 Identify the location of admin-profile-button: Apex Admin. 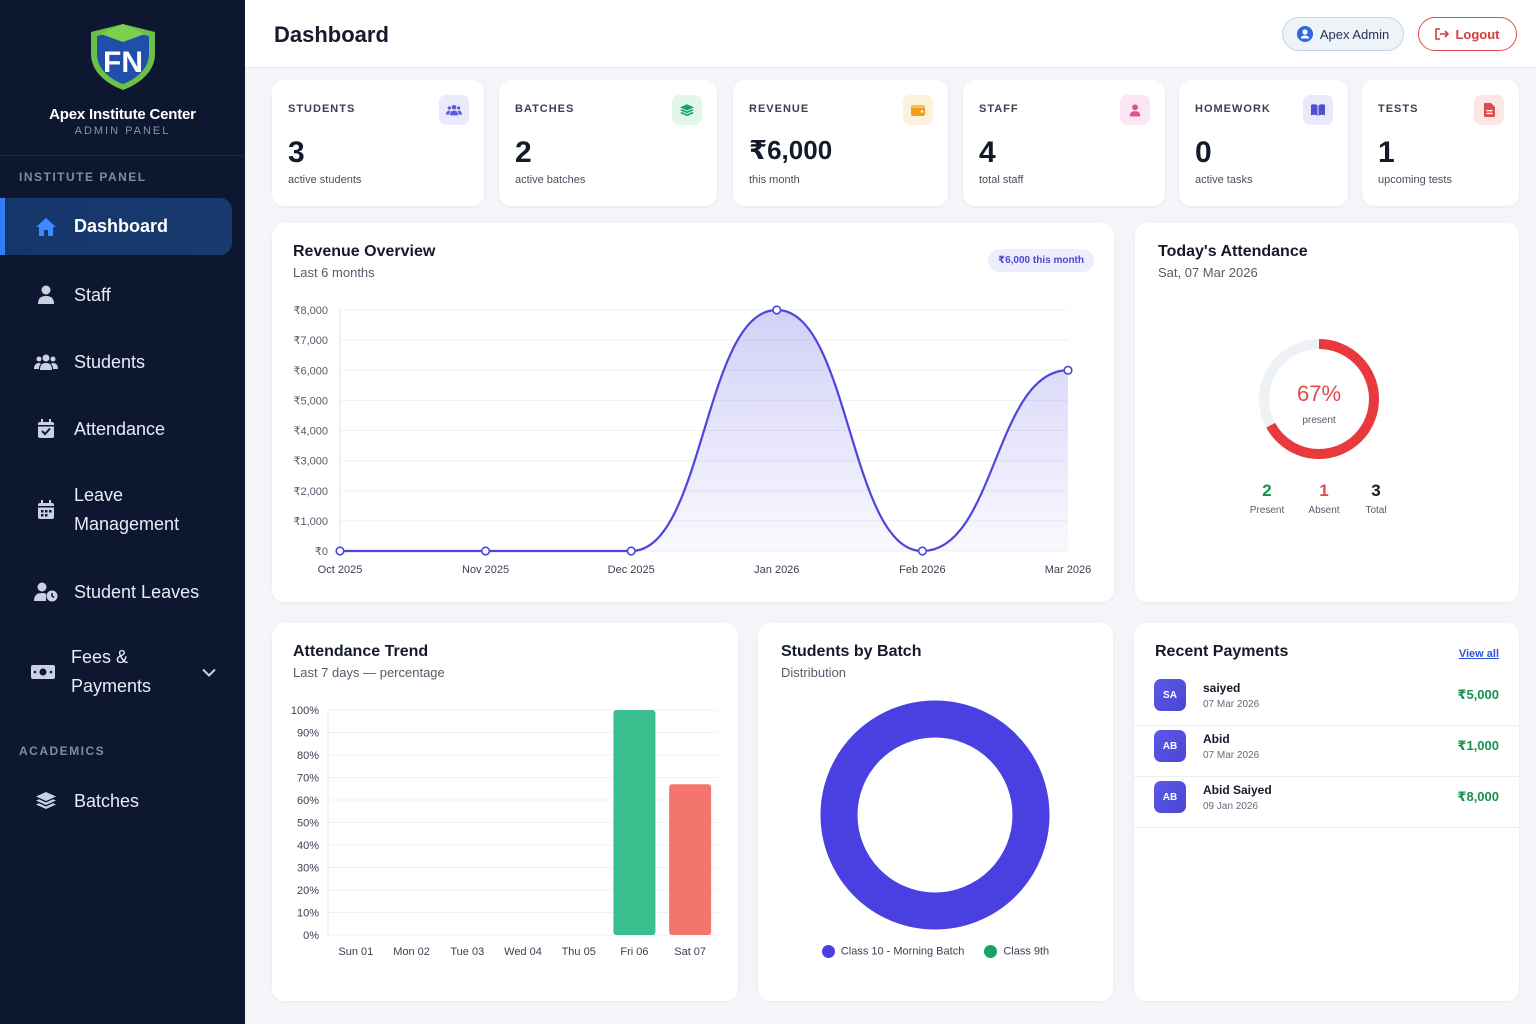
(1343, 34).